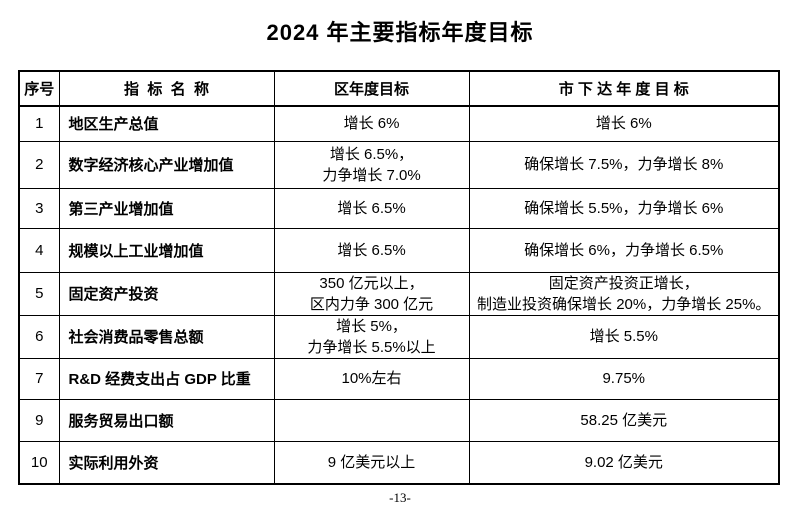 The width and height of the screenshot is (800, 523). I want to click on cell-serial: 5, so click(39, 293).